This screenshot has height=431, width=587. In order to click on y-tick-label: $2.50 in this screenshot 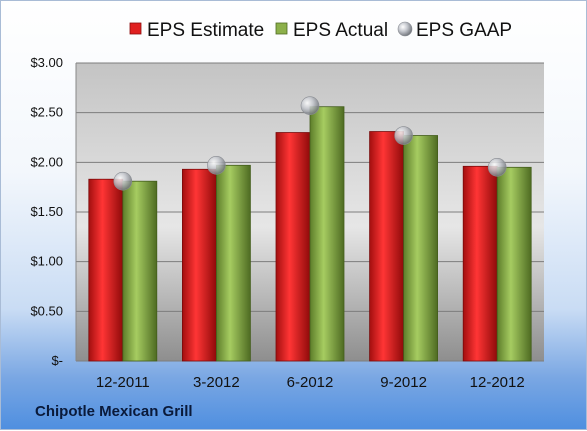, I will do `click(46, 112)`.